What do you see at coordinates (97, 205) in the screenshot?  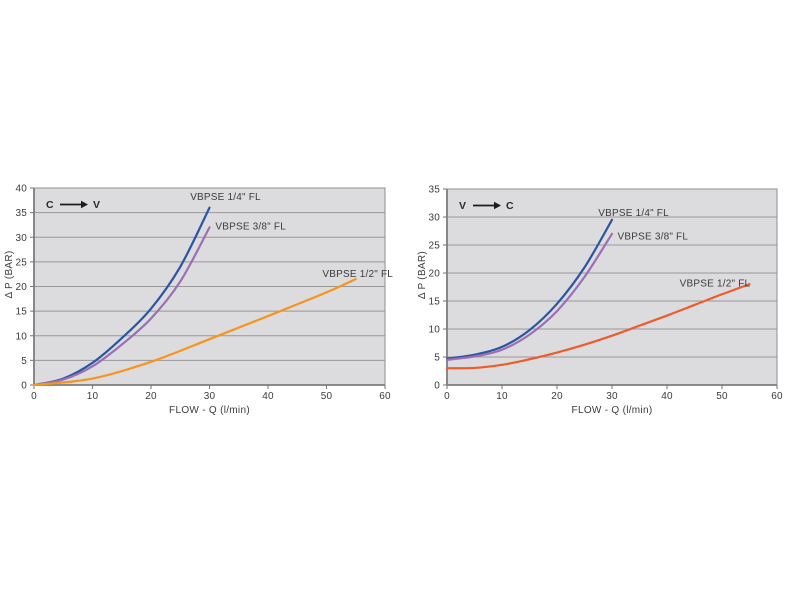 I see `direction-to-label: V` at bounding box center [97, 205].